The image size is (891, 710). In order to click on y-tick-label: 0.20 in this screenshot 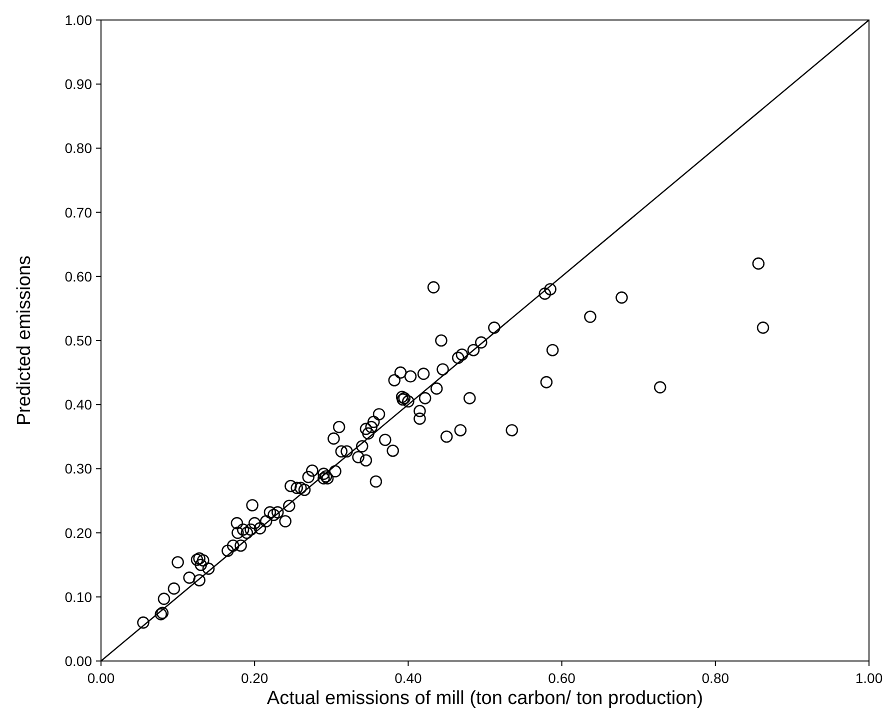, I will do `click(78, 532)`.